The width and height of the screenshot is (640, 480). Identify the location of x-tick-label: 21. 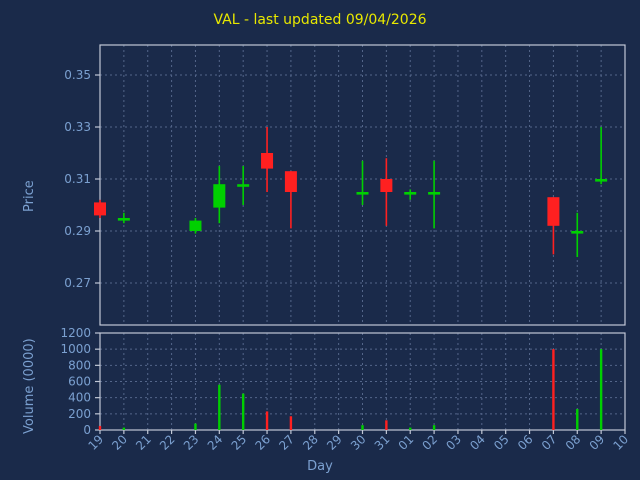
(143, 442).